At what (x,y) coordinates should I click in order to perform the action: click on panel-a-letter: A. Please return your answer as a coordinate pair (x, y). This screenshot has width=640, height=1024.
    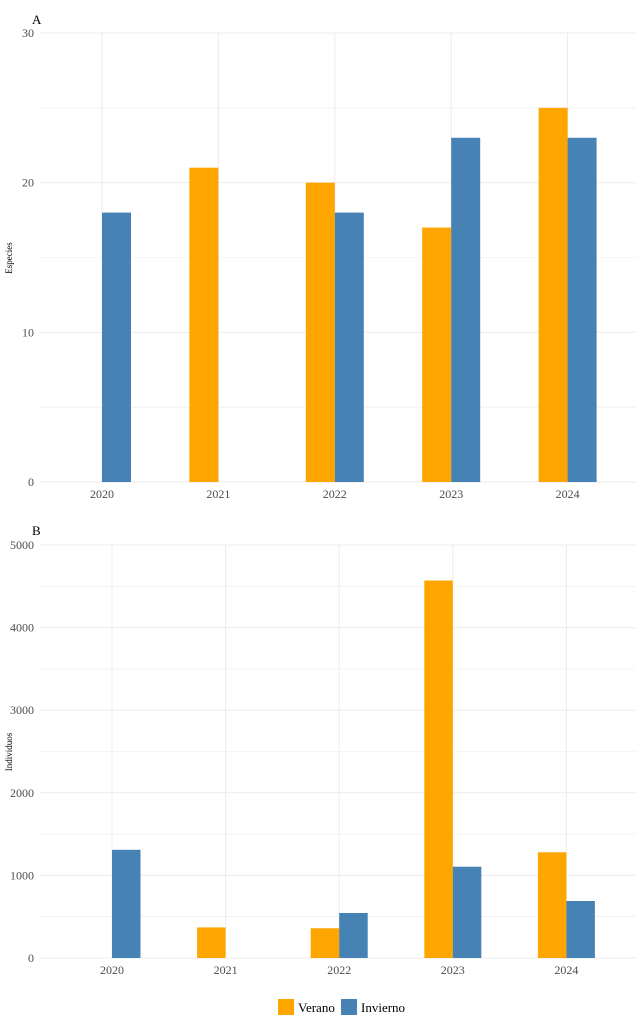
    Looking at the image, I should click on (37, 19).